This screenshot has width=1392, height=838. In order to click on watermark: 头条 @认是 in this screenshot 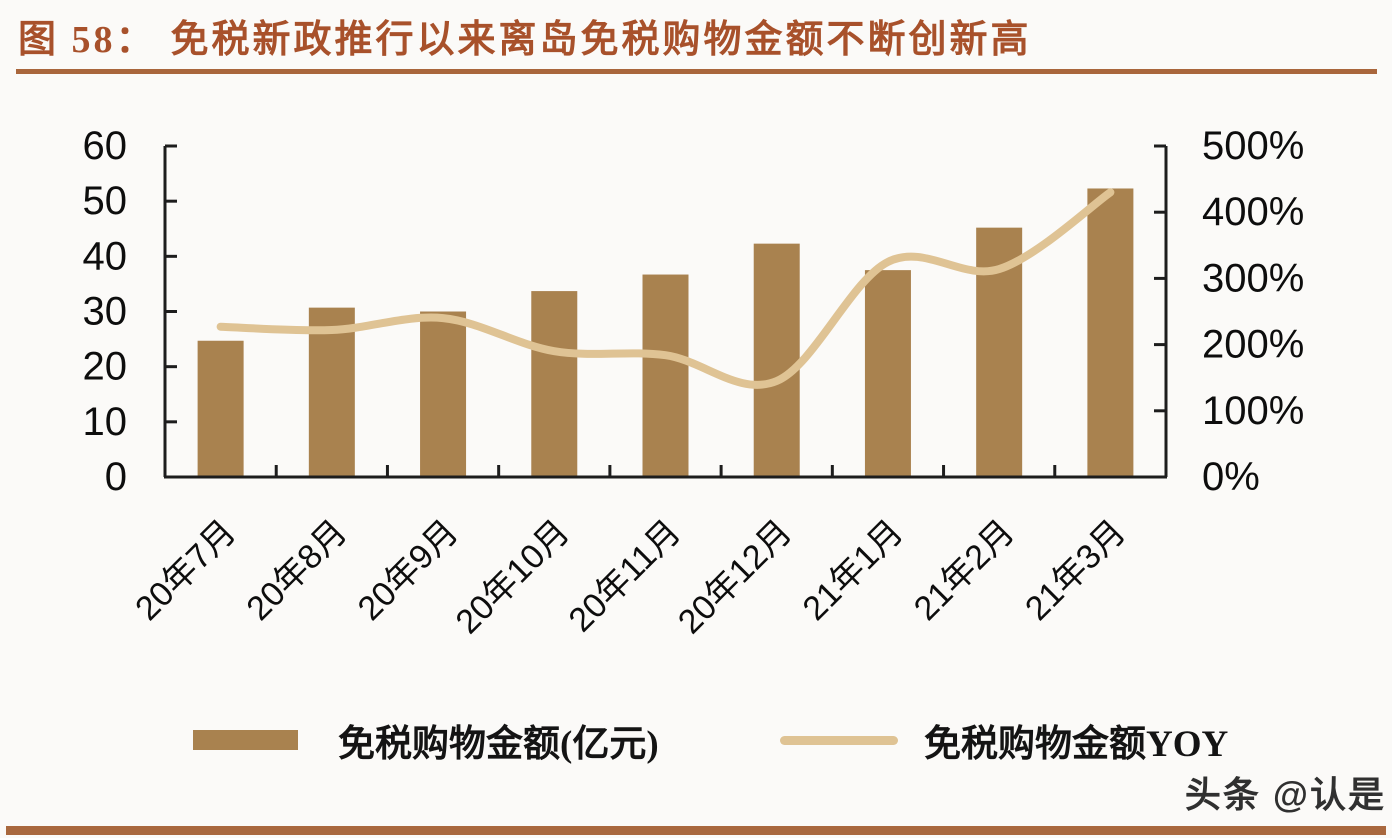, I will do `click(1285, 794)`.